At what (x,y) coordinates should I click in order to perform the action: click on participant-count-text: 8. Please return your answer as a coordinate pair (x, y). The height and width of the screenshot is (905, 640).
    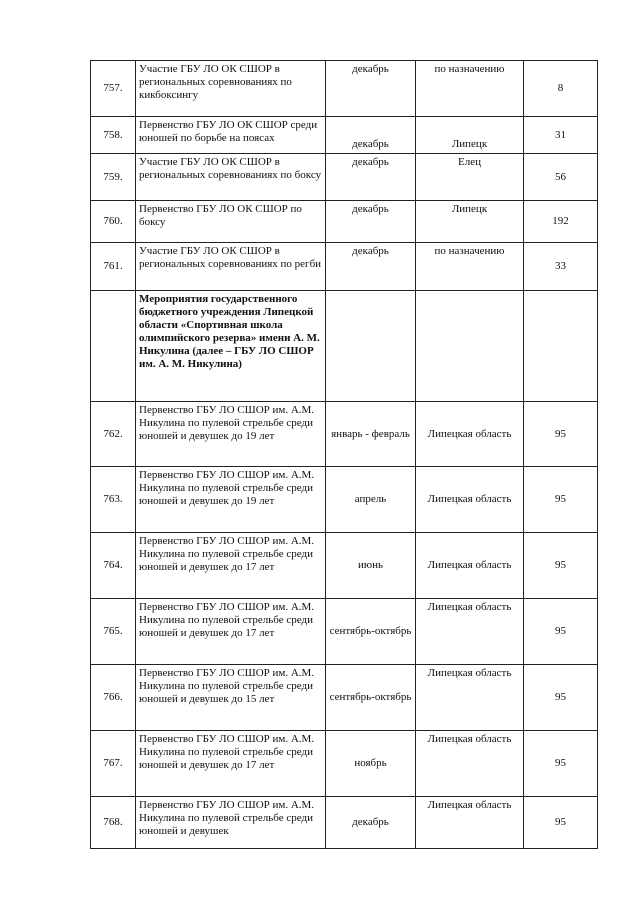
    Looking at the image, I should click on (560, 88).